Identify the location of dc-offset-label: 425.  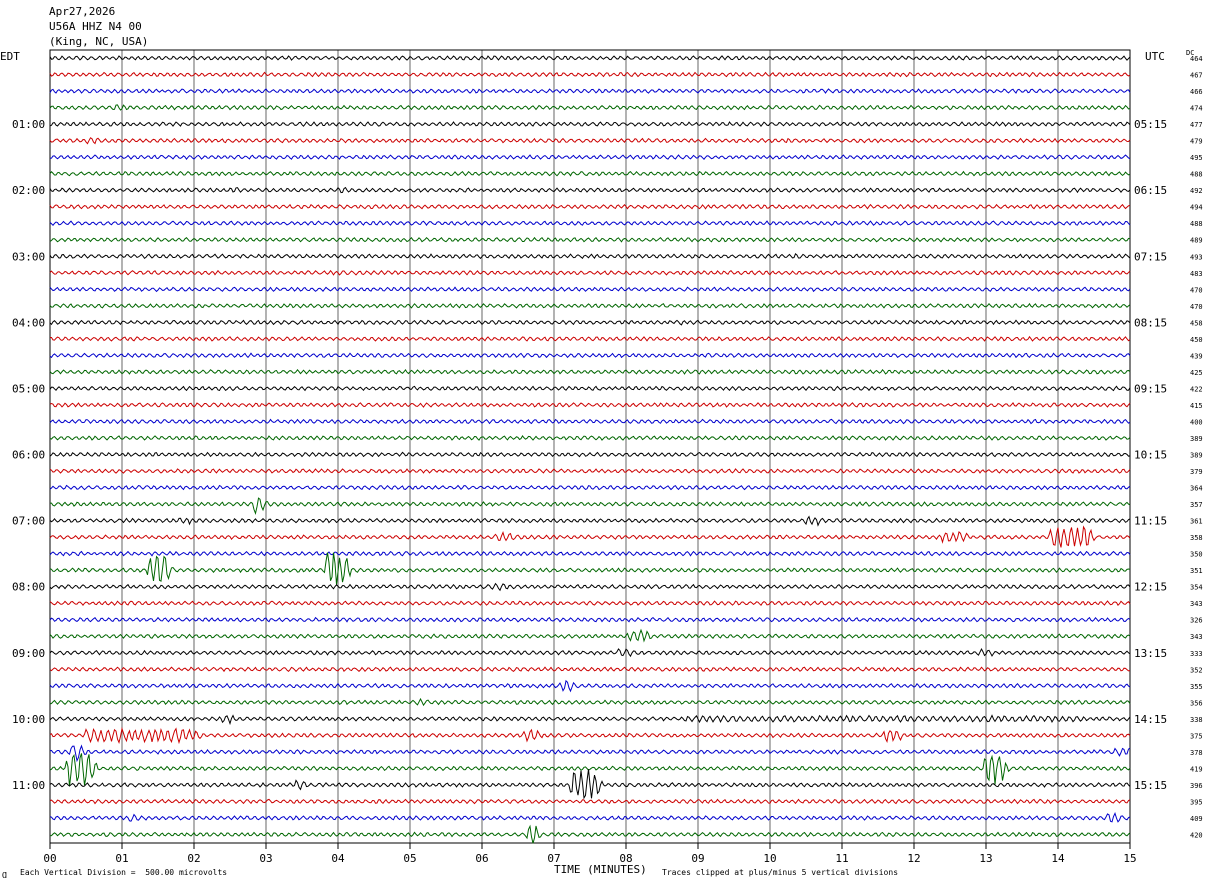
(1196, 373).